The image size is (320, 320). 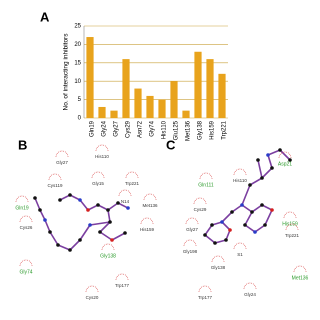 What do you see at coordinates (66, 72) in the screenshot?
I see `y-axis-label: No. of interacting inhibitors` at bounding box center [66, 72].